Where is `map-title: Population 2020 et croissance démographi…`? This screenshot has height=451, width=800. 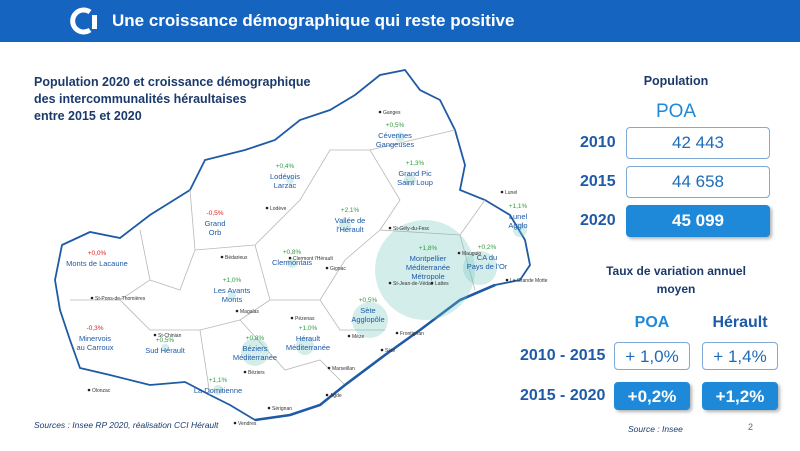
map-title: Population 2020 et croissance démographi… is located at coordinates (172, 99).